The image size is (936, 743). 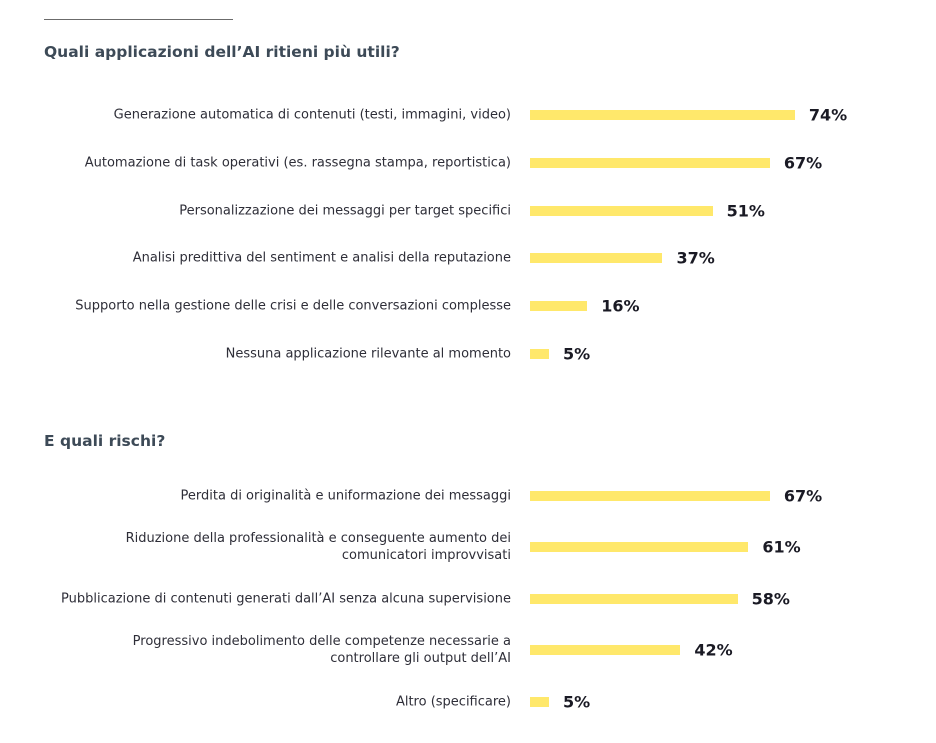 I want to click on value-label: 51%, so click(x=745, y=211).